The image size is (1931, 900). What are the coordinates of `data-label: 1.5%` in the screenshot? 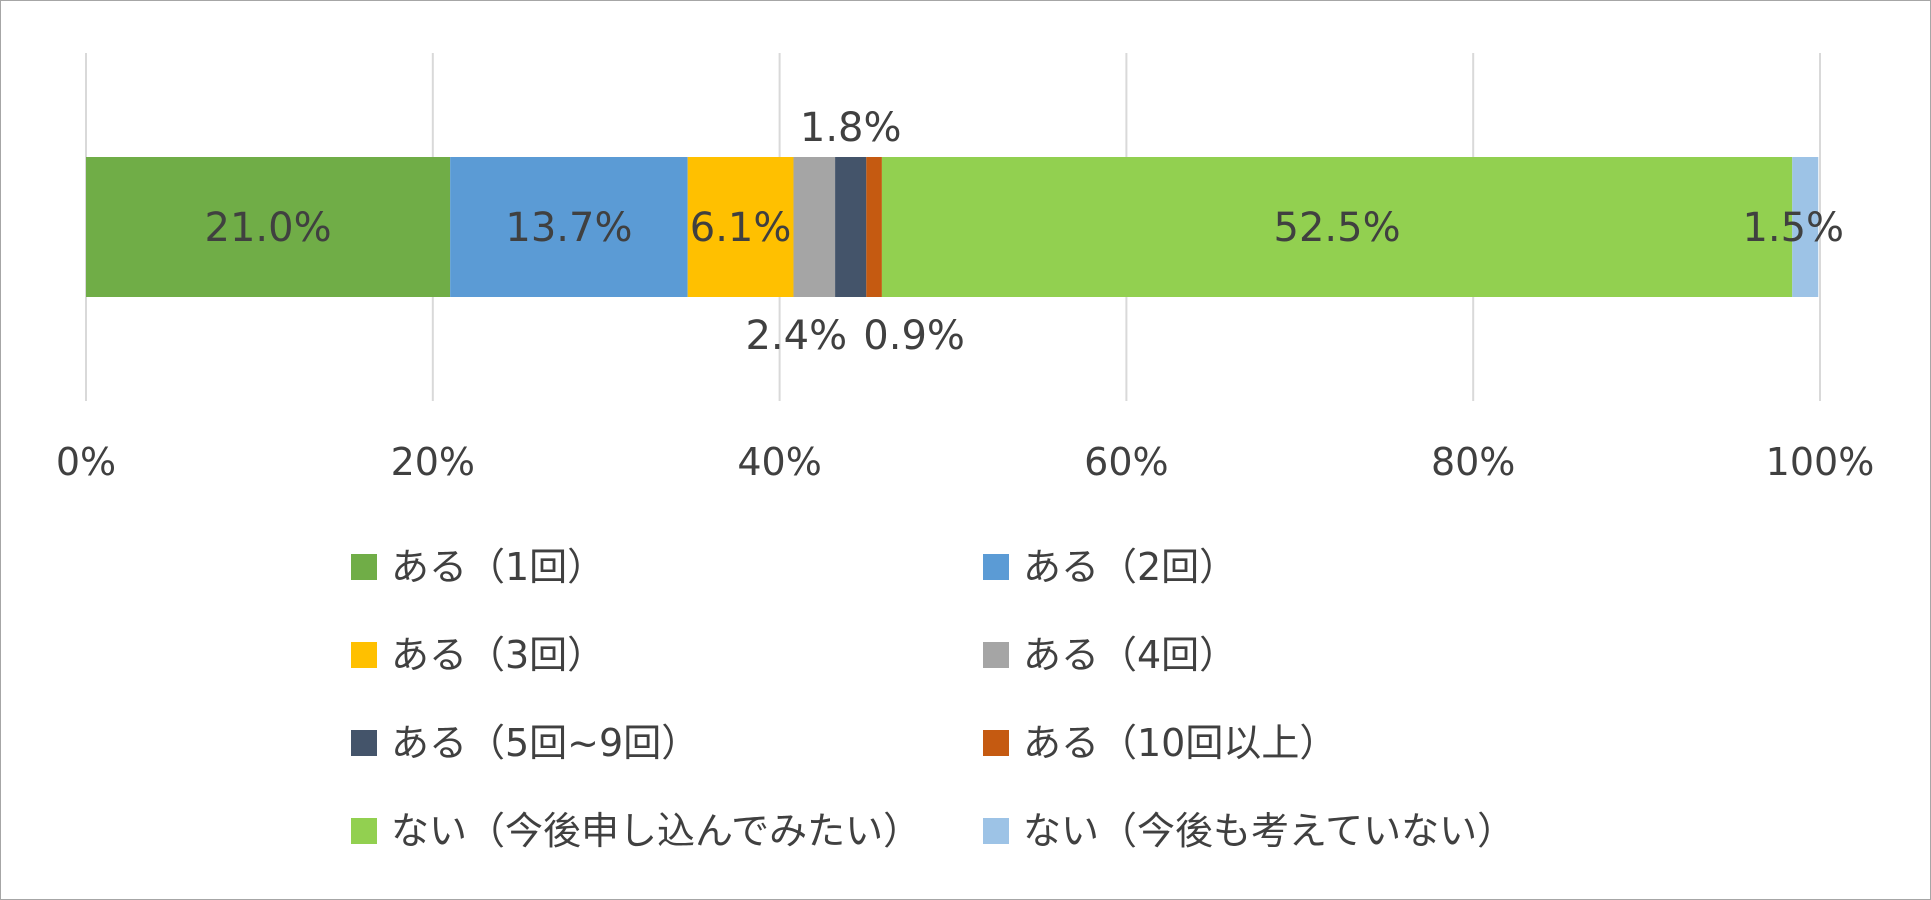 It's located at (1793, 228).